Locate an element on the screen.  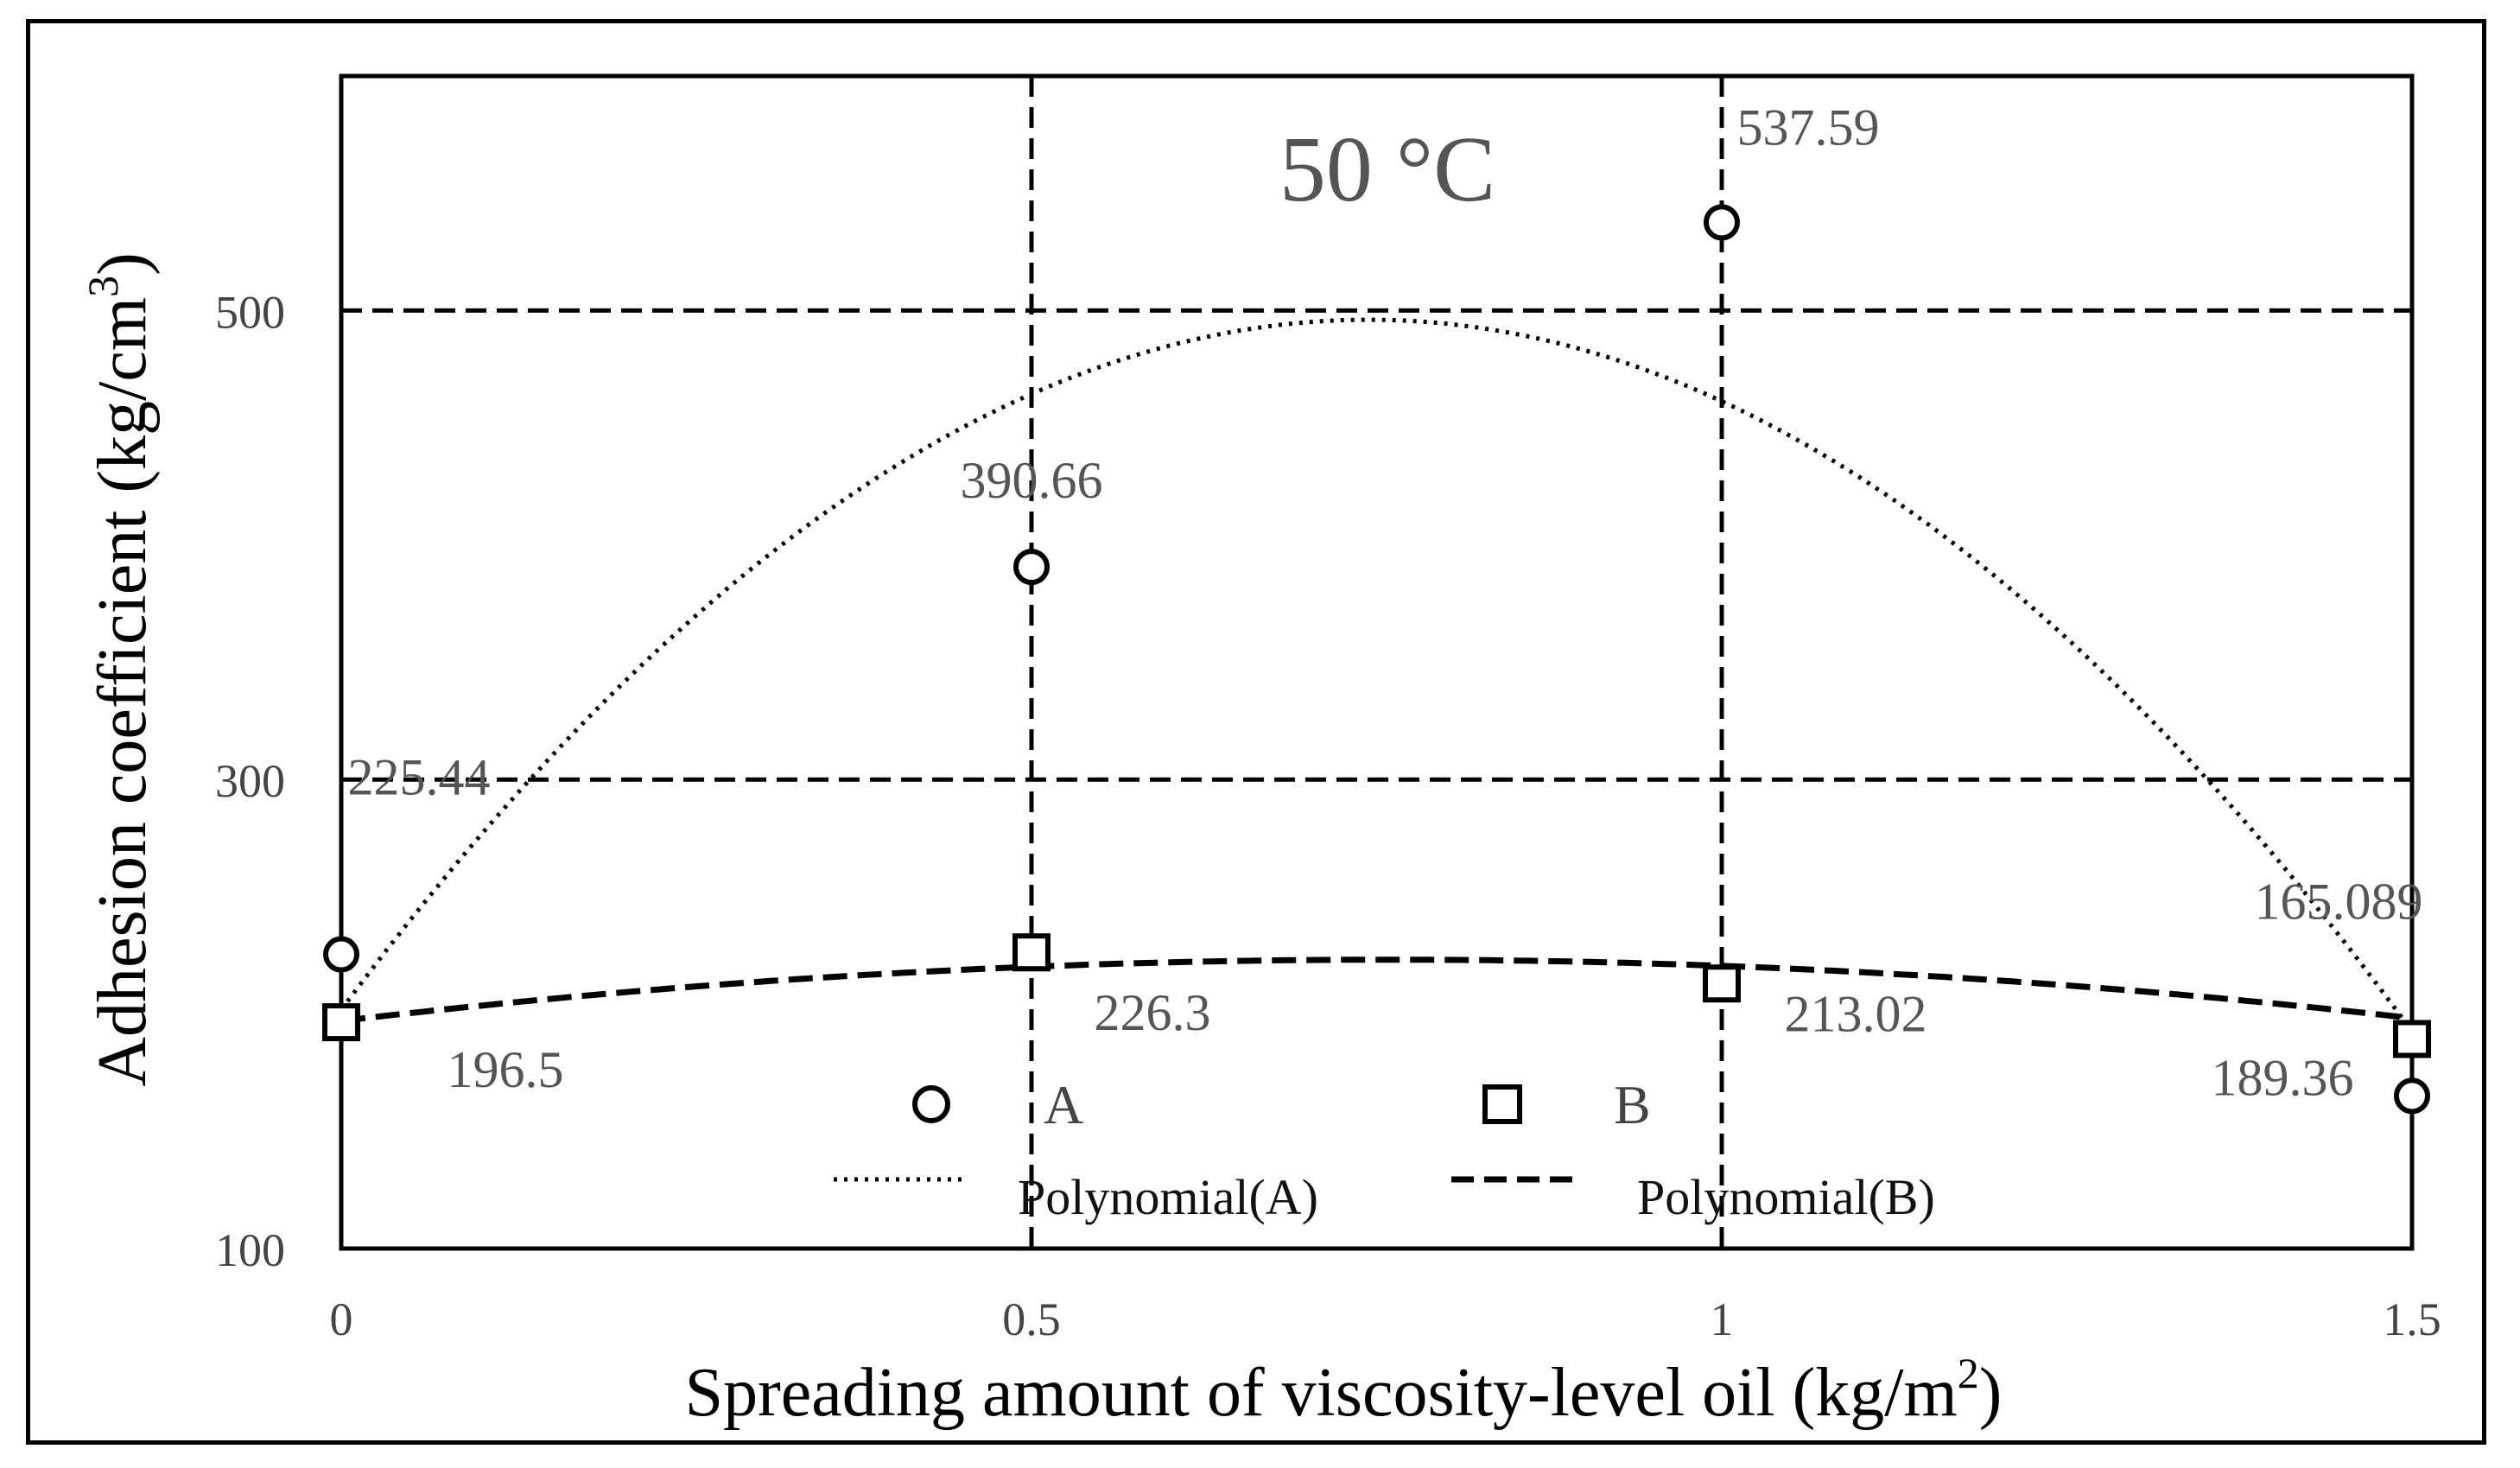
y-axis-title: Adhesion coefficient (kg/cm3) is located at coordinates (120, 669).